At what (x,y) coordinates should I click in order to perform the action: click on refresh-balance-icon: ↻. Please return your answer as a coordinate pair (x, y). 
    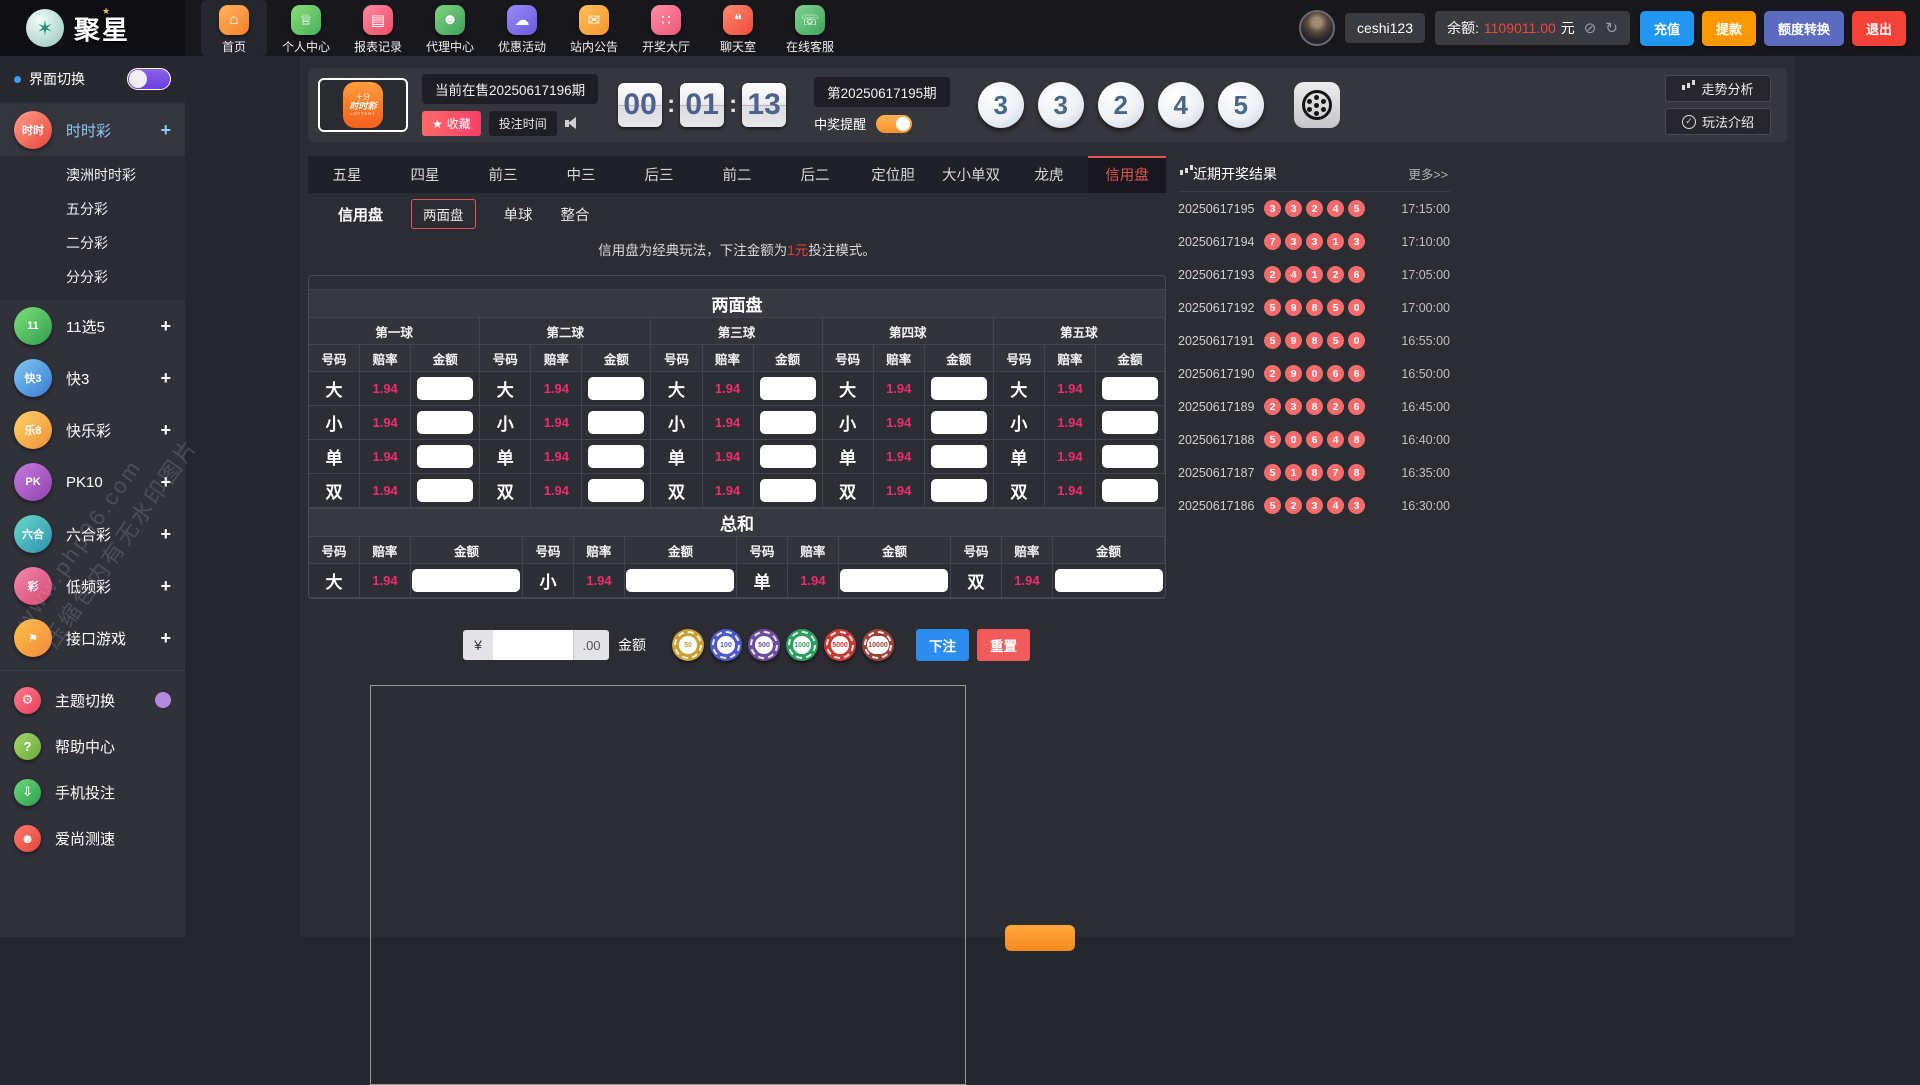
    Looking at the image, I should click on (1611, 28).